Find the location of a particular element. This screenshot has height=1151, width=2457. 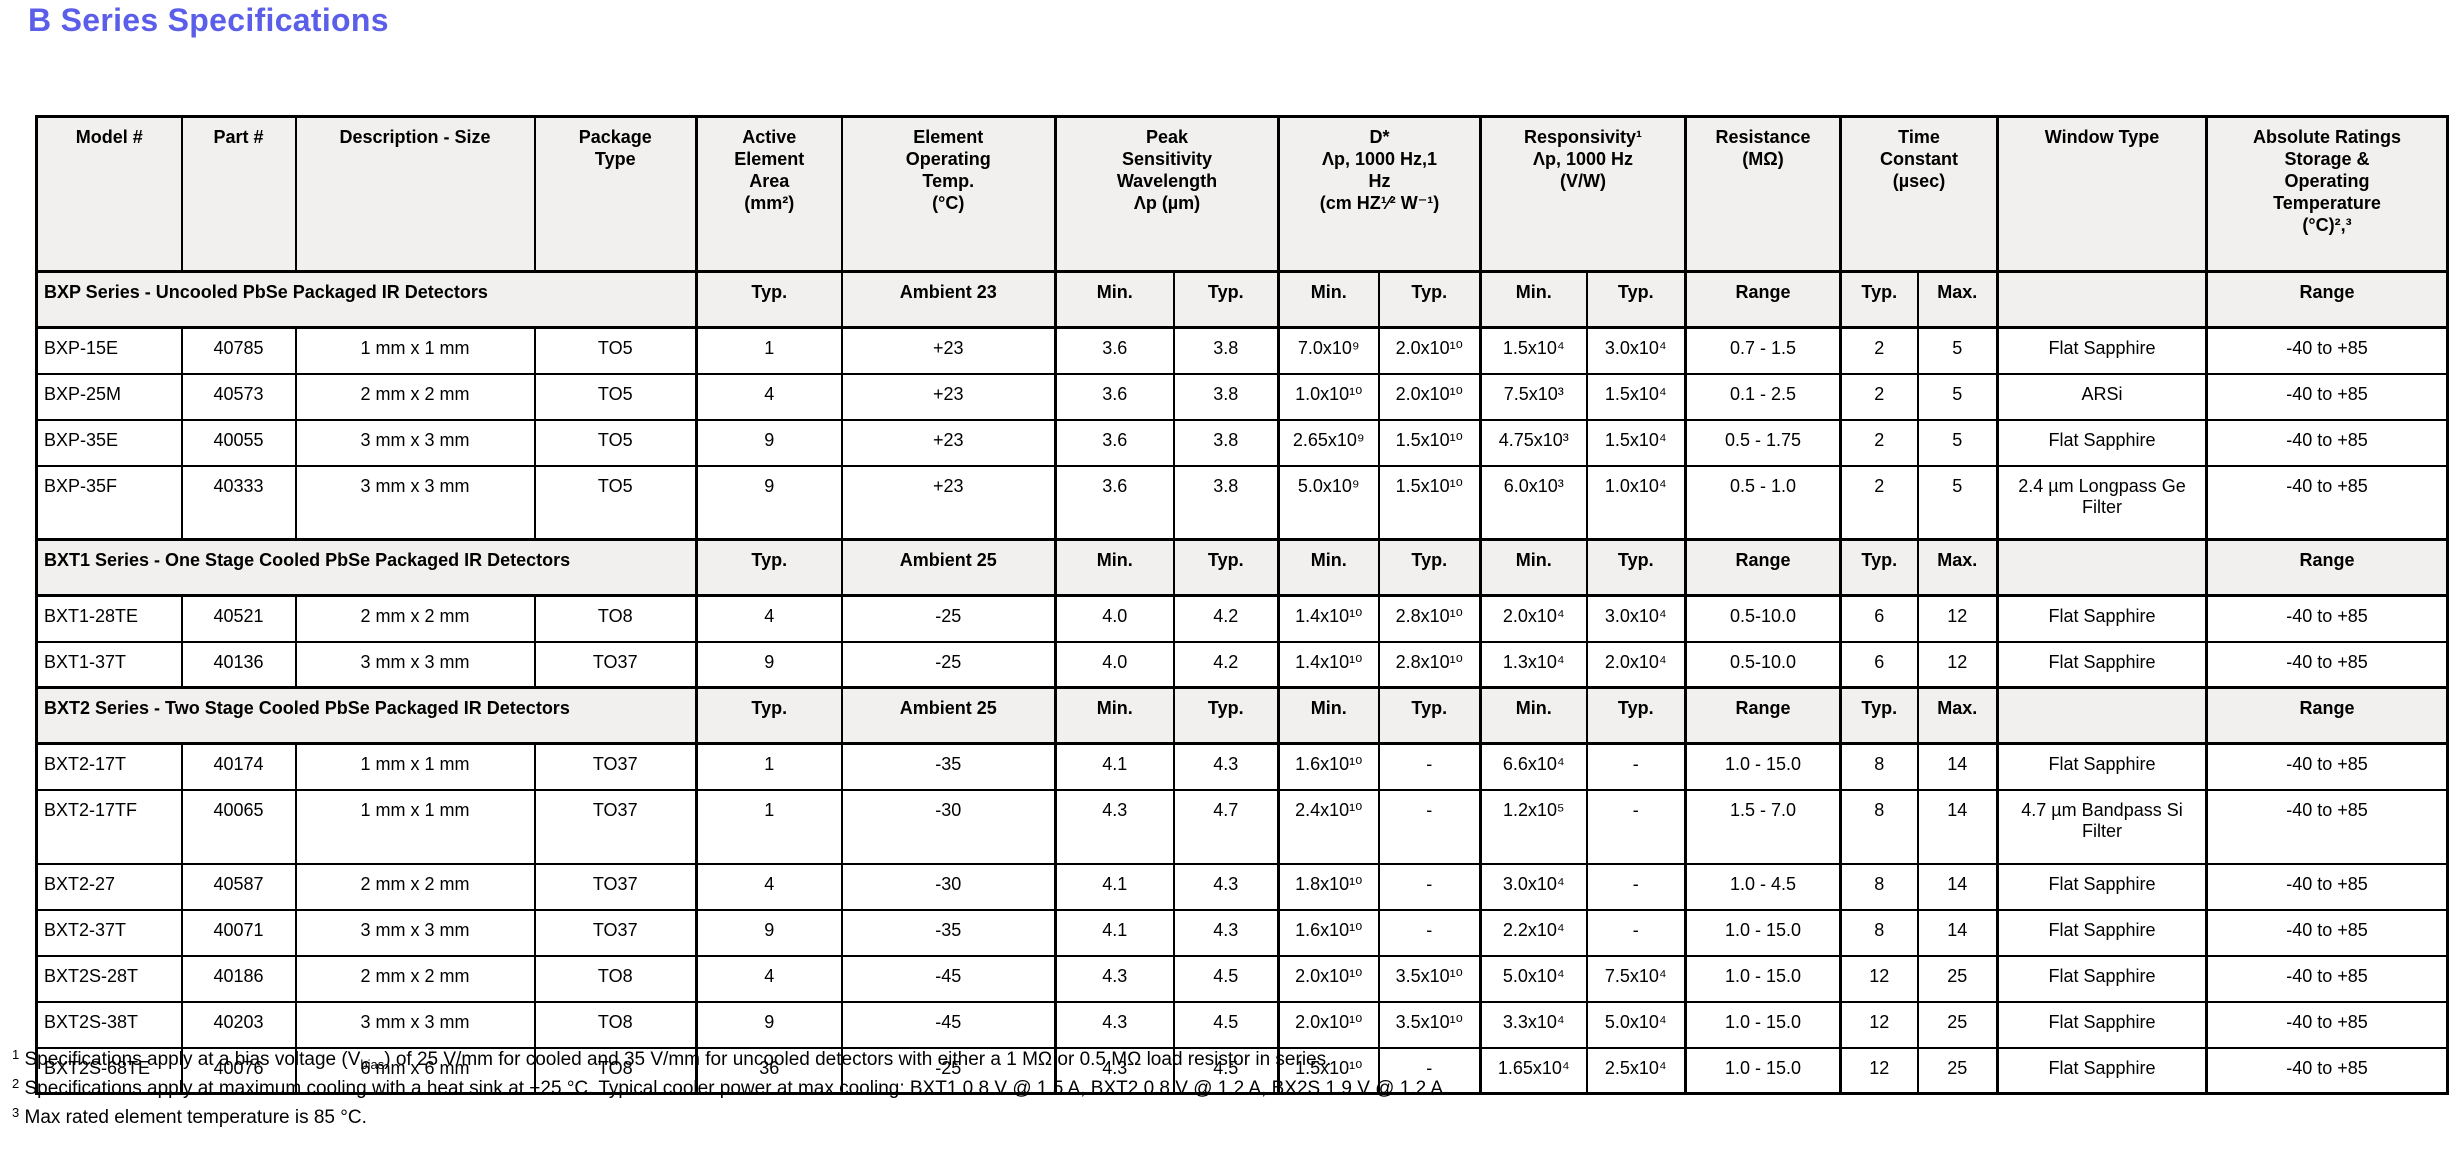

cell-window: ARSi is located at coordinates (2102, 396).